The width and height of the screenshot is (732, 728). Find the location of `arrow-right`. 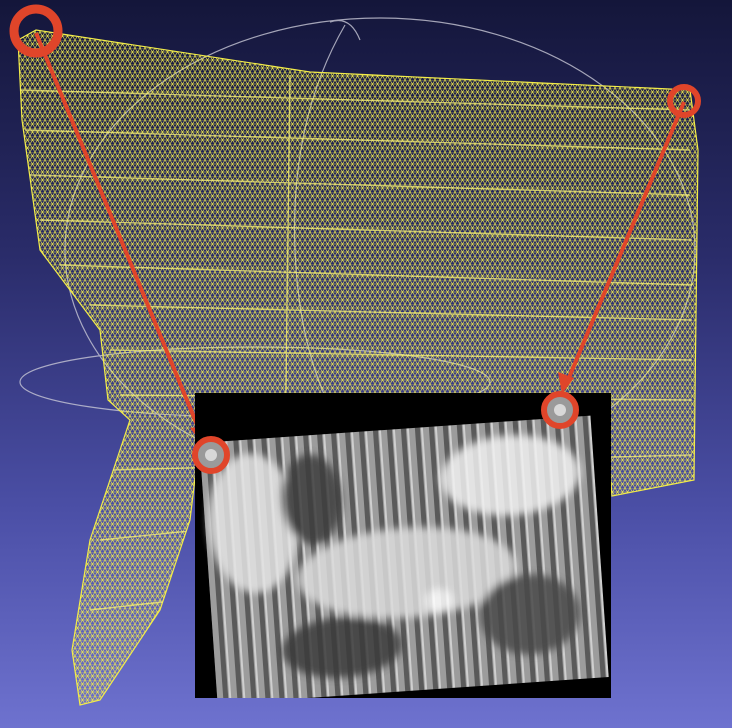

arrow-right is located at coordinates (622, 247).